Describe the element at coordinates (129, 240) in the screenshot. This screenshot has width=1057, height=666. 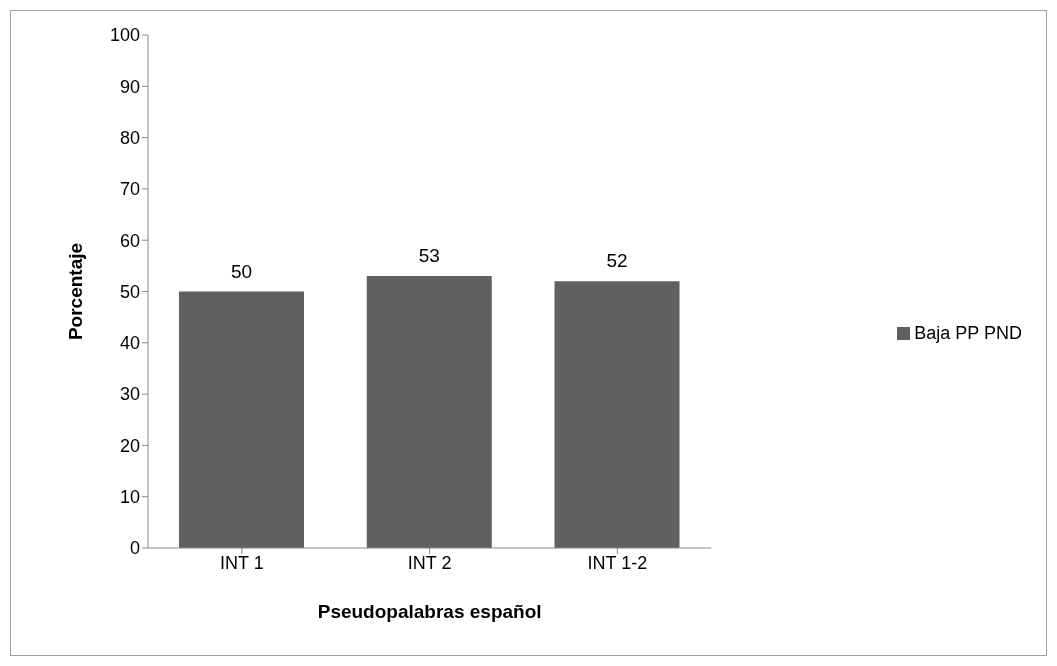
I see `y-tick-label: 60` at that location.